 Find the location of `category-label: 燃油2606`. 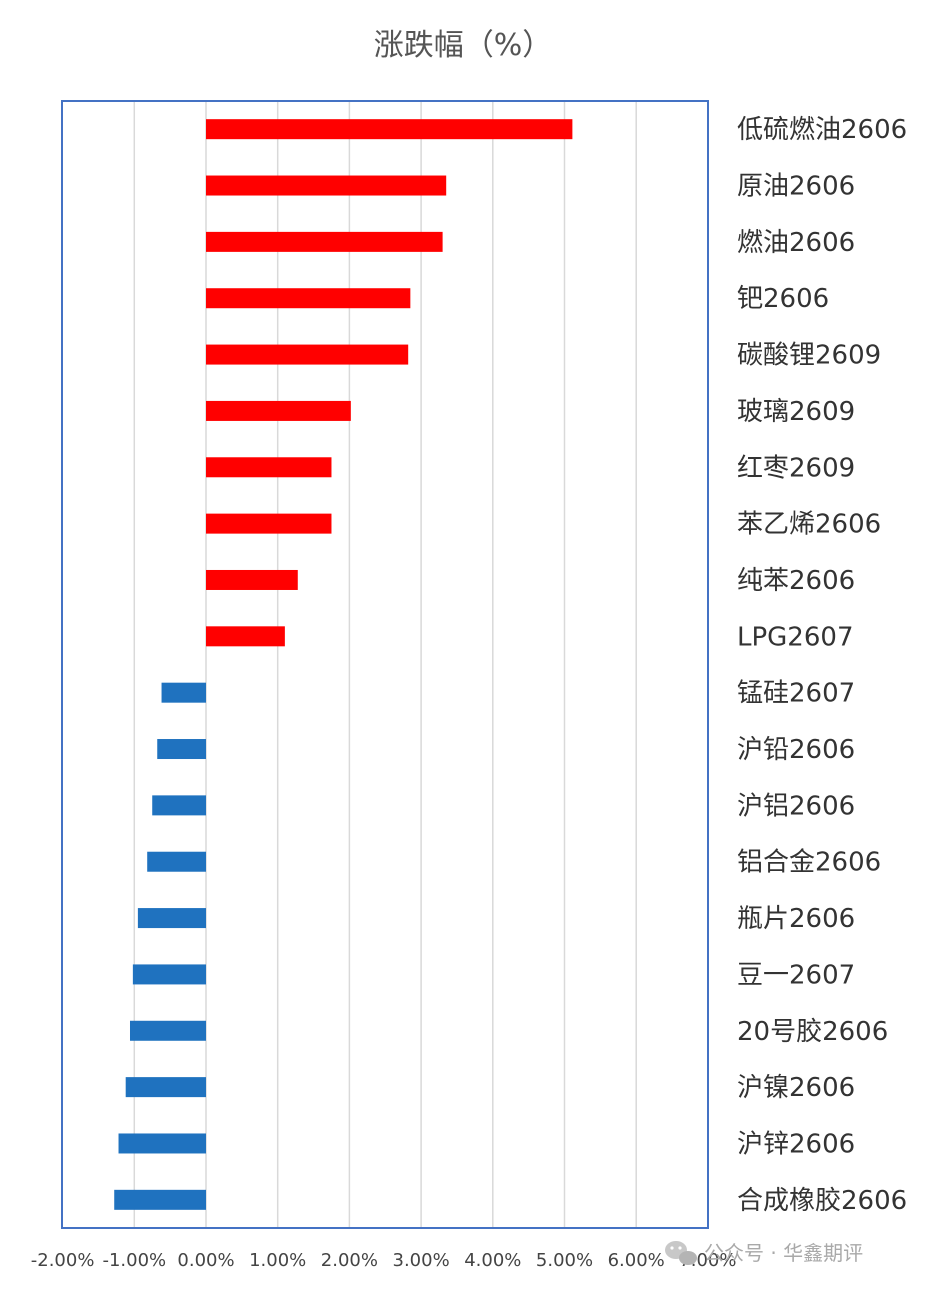

category-label: 燃油2606 is located at coordinates (796, 243).